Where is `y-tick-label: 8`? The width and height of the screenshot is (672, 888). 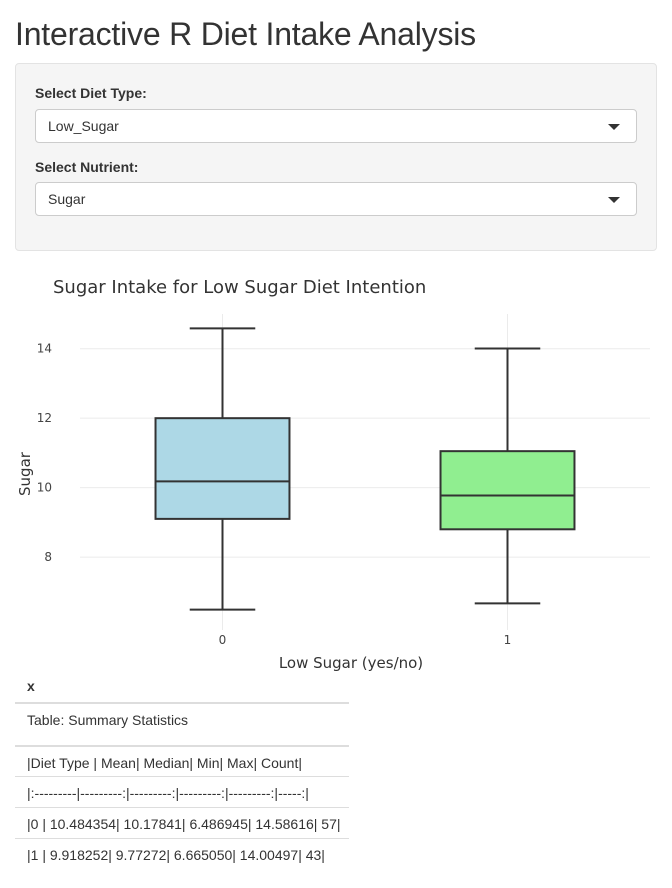 y-tick-label: 8 is located at coordinates (48, 557).